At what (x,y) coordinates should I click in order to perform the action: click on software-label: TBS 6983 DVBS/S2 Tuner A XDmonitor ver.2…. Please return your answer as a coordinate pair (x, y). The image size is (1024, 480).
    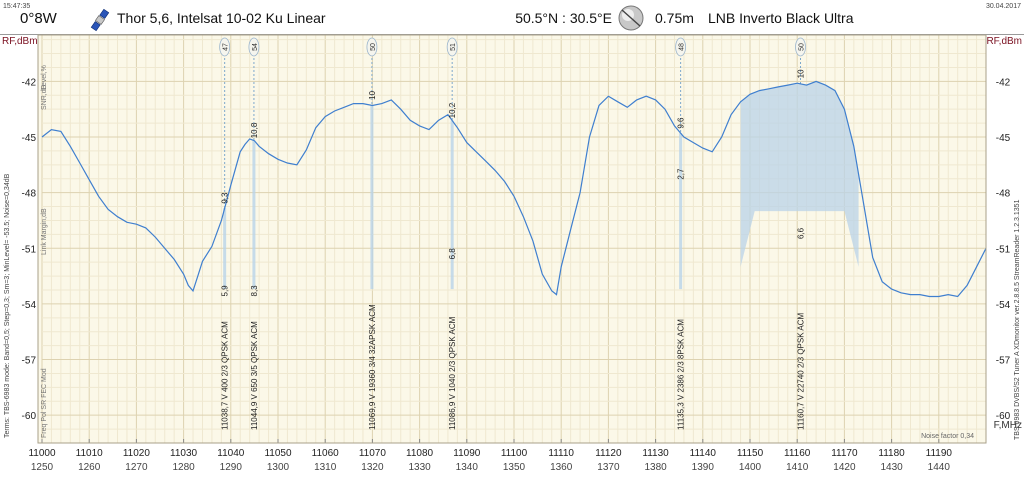
    Looking at the image, I should click on (1017, 319).